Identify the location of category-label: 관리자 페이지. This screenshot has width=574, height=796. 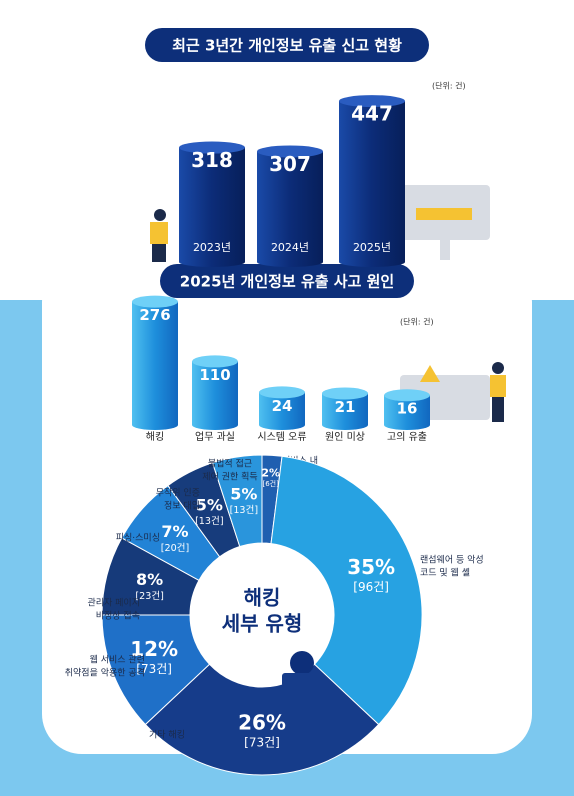
(113, 603).